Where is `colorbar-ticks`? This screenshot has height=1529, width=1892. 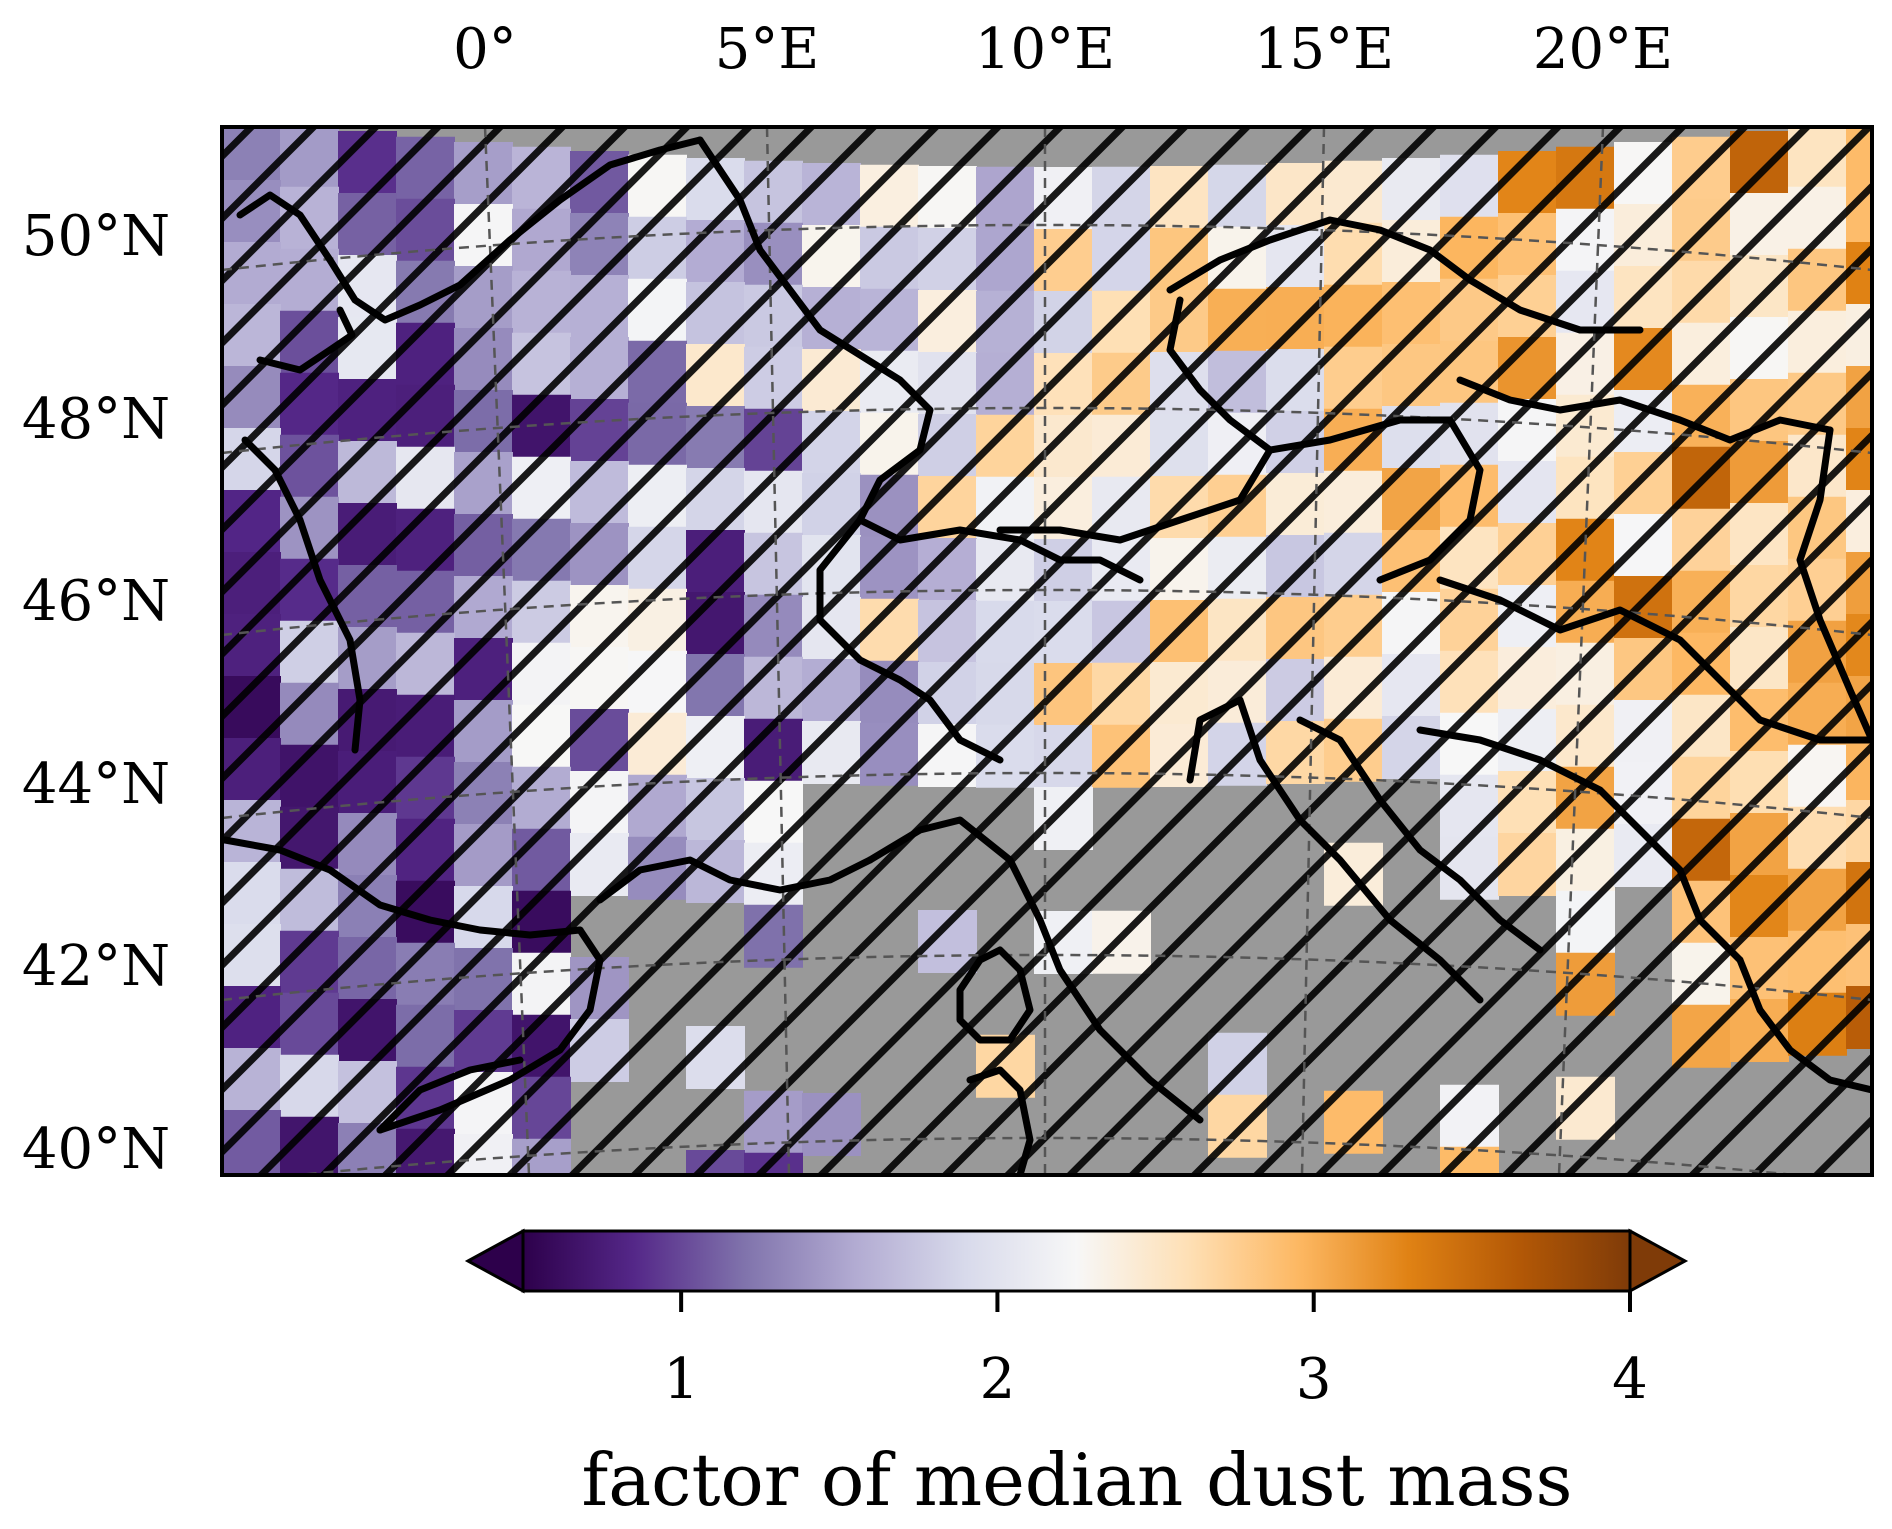
colorbar-ticks is located at coordinates (1155, 1301).